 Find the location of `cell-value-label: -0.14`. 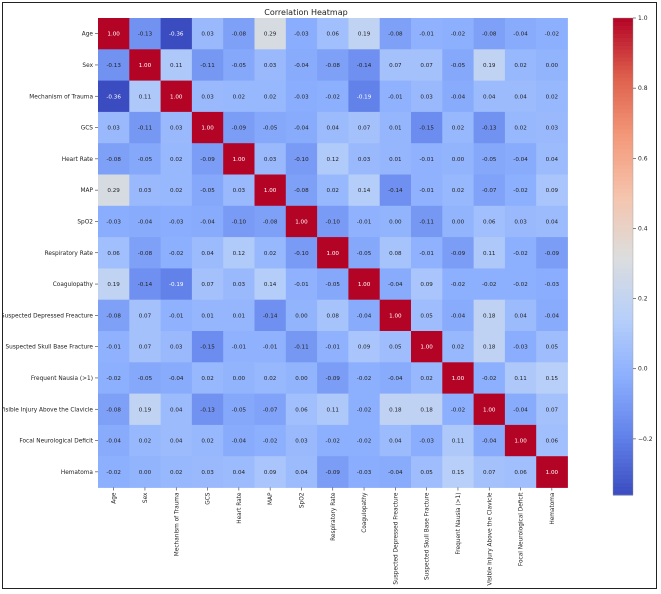

cell-value-label: -0.14 is located at coordinates (395, 191).